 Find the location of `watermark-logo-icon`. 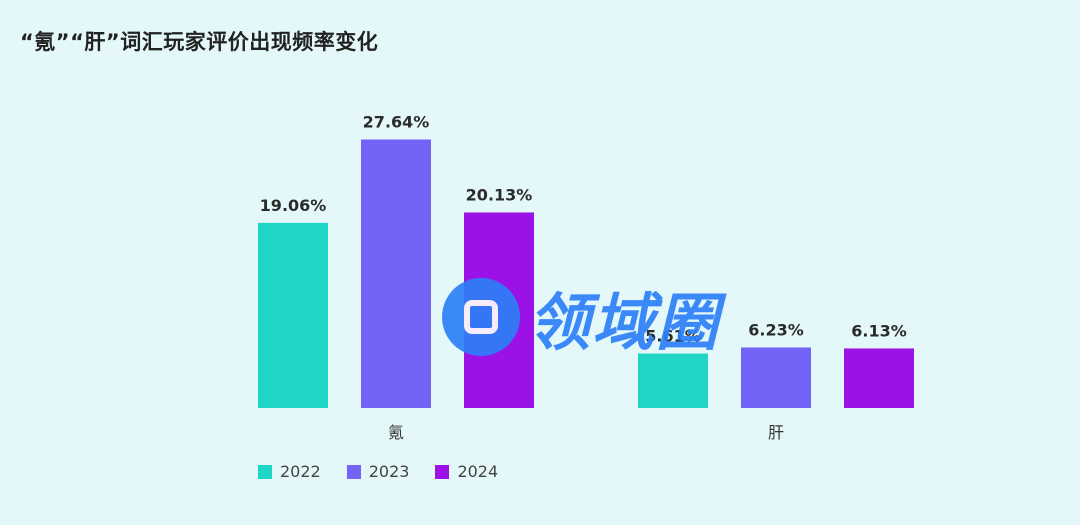

watermark-logo-icon is located at coordinates (481, 317).